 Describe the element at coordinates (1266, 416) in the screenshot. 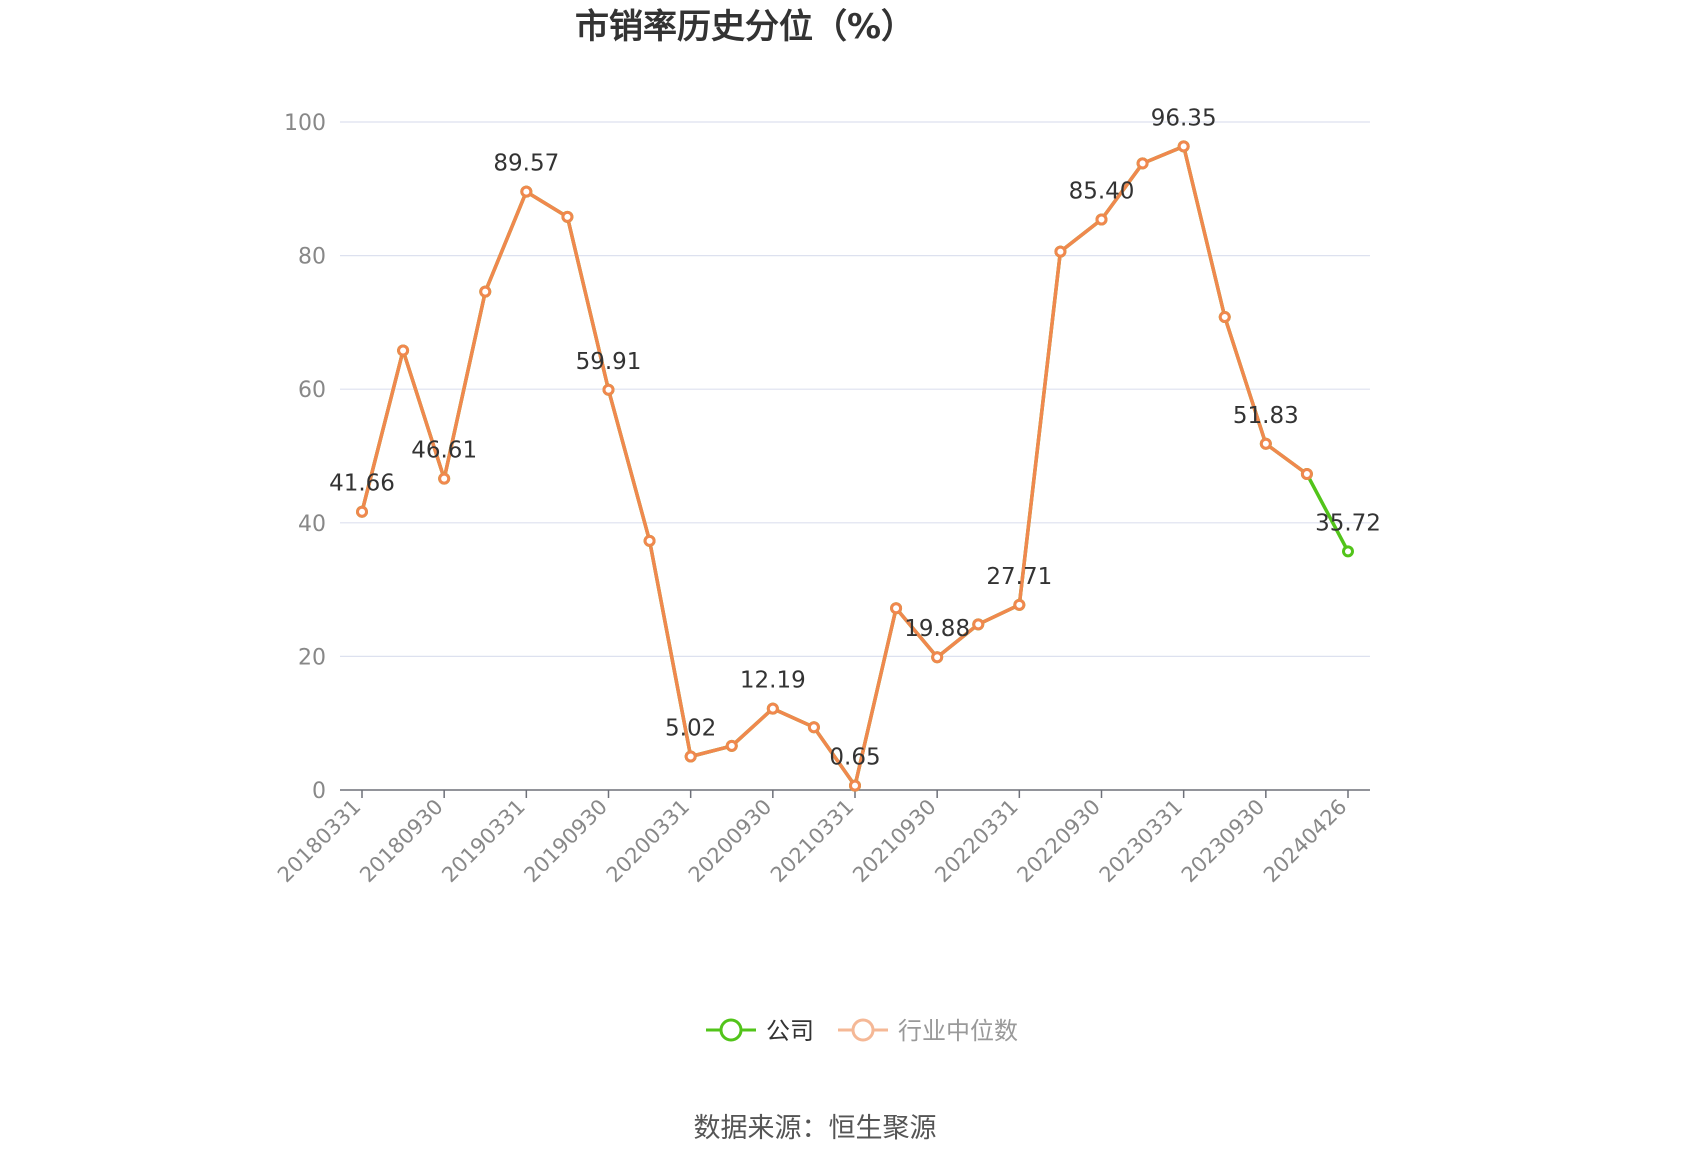

I see `data-label: 51.83` at that location.